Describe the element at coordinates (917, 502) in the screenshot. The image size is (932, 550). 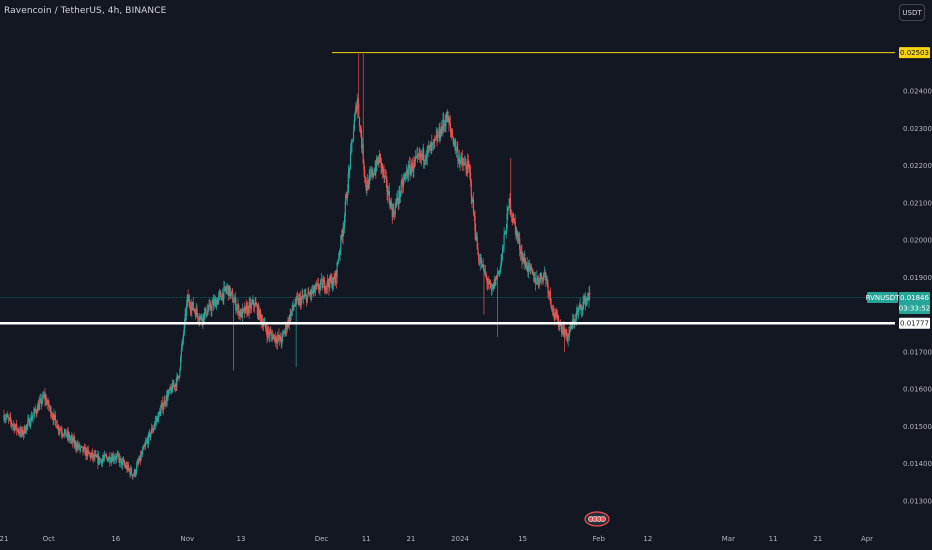
I see `y-tick-label: 0.01300` at that location.